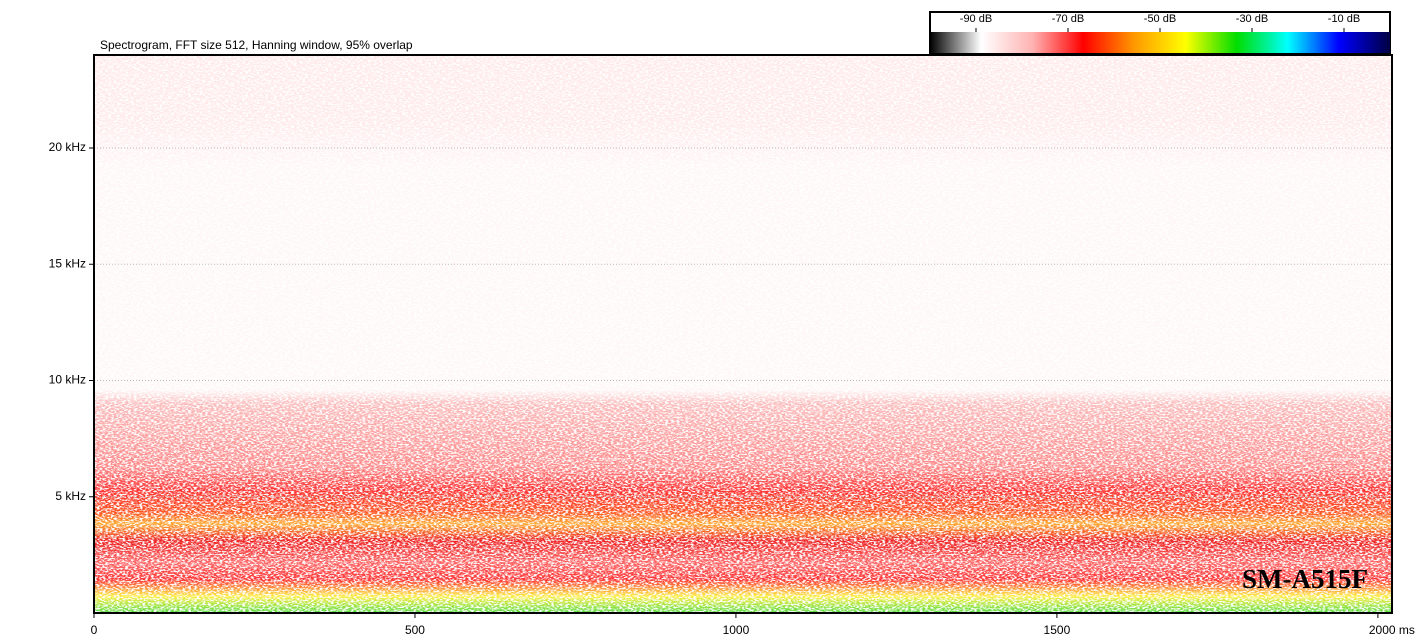 This screenshot has height=641, width=1416. I want to click on colorbar-tick-label: -70 dB, so click(1068, 19).